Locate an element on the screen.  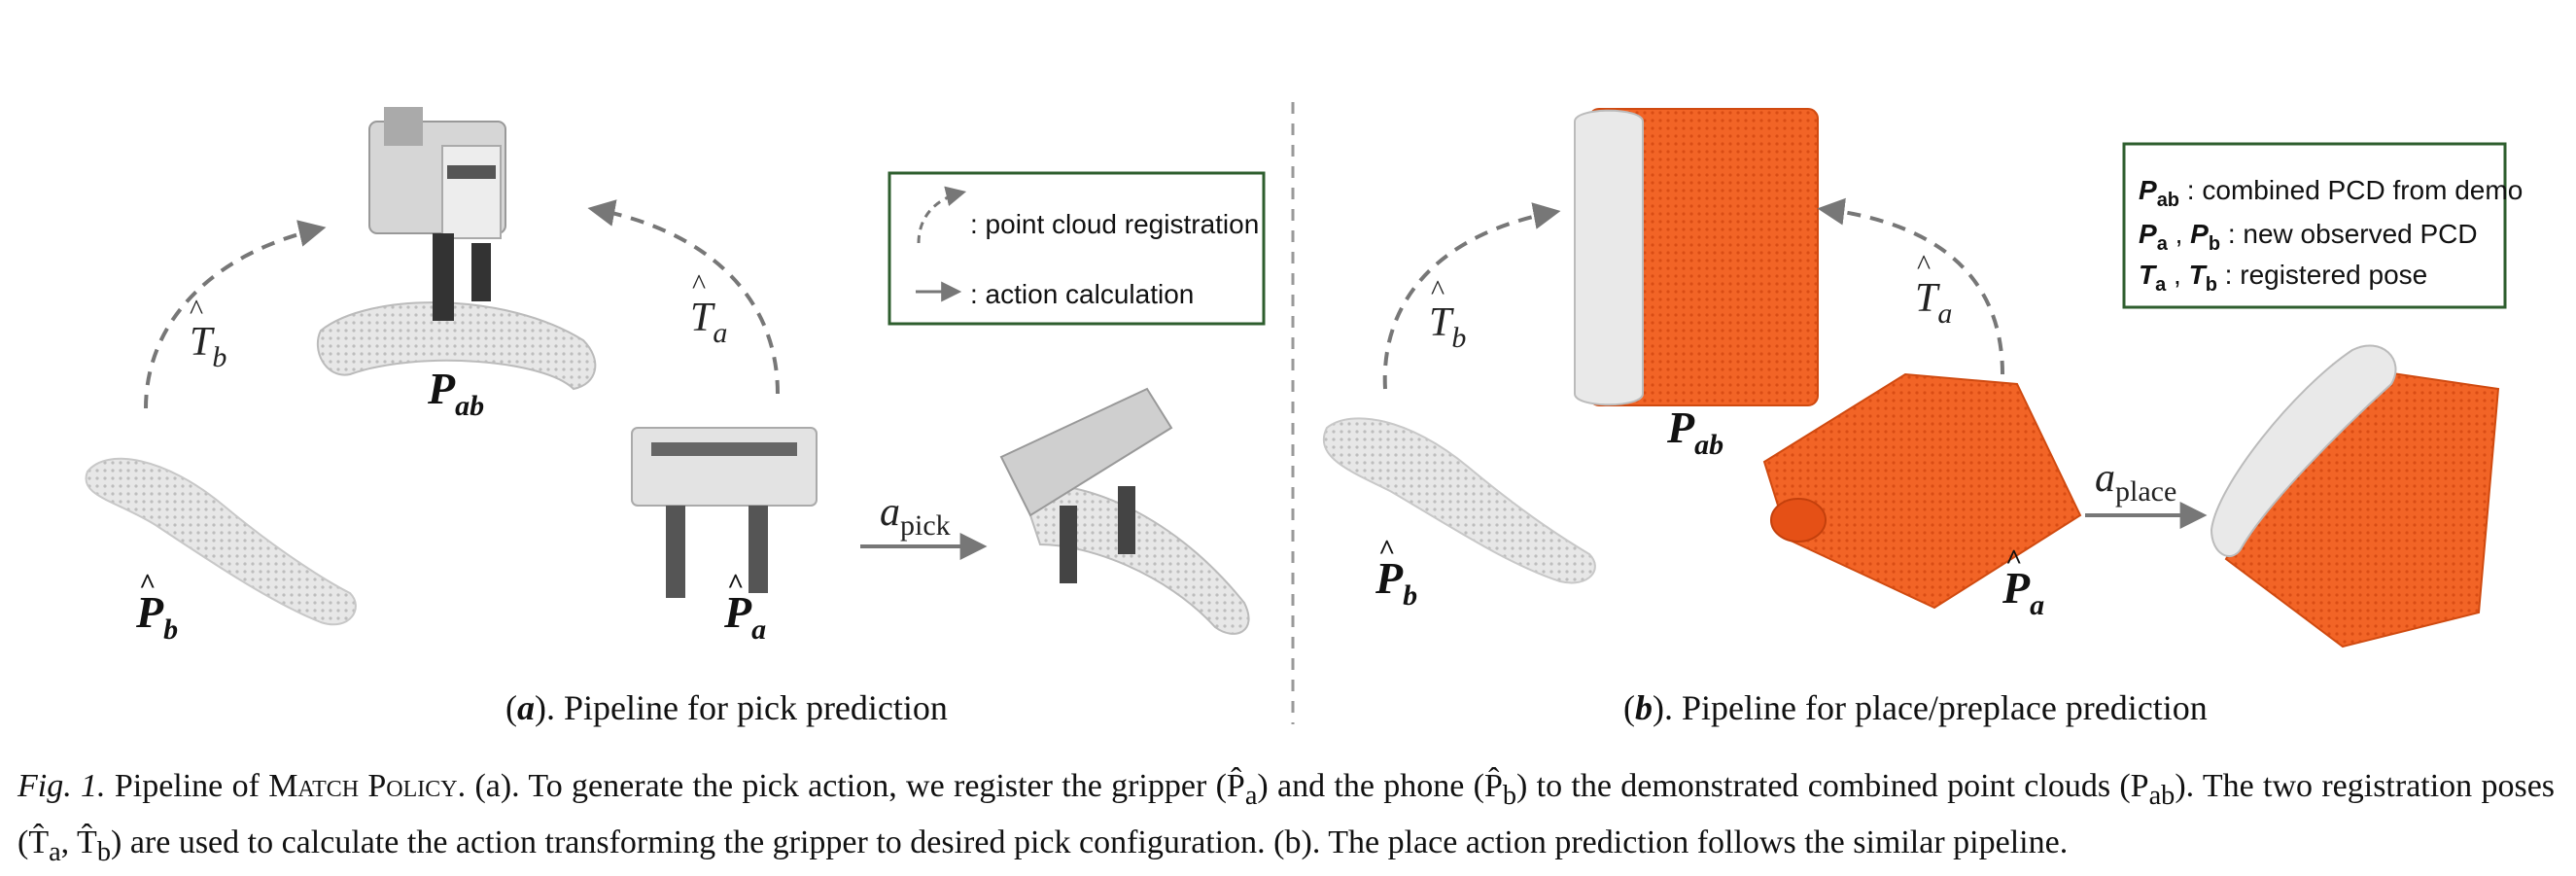
pb-label-b: P is located at coordinates (1389, 578).